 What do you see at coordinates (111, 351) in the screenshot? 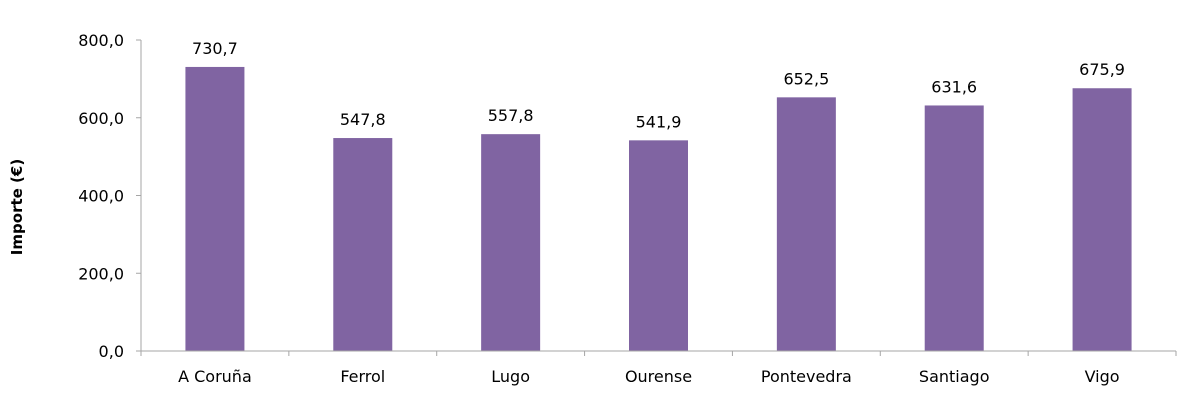
I see `y-tick-label: 0,0` at bounding box center [111, 351].